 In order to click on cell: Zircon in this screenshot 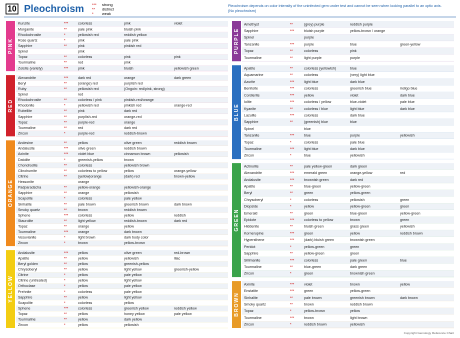, I will do `click(249, 325)`.